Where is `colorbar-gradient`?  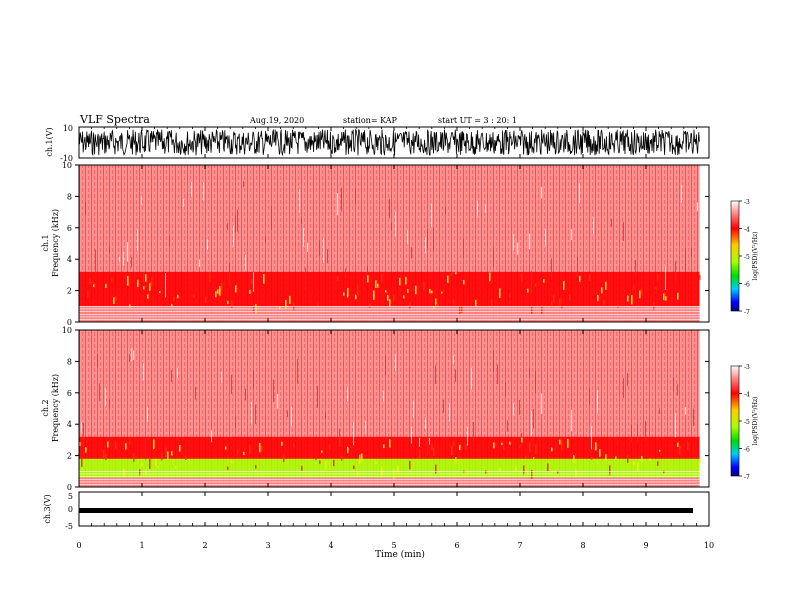 colorbar-gradient is located at coordinates (735, 421).